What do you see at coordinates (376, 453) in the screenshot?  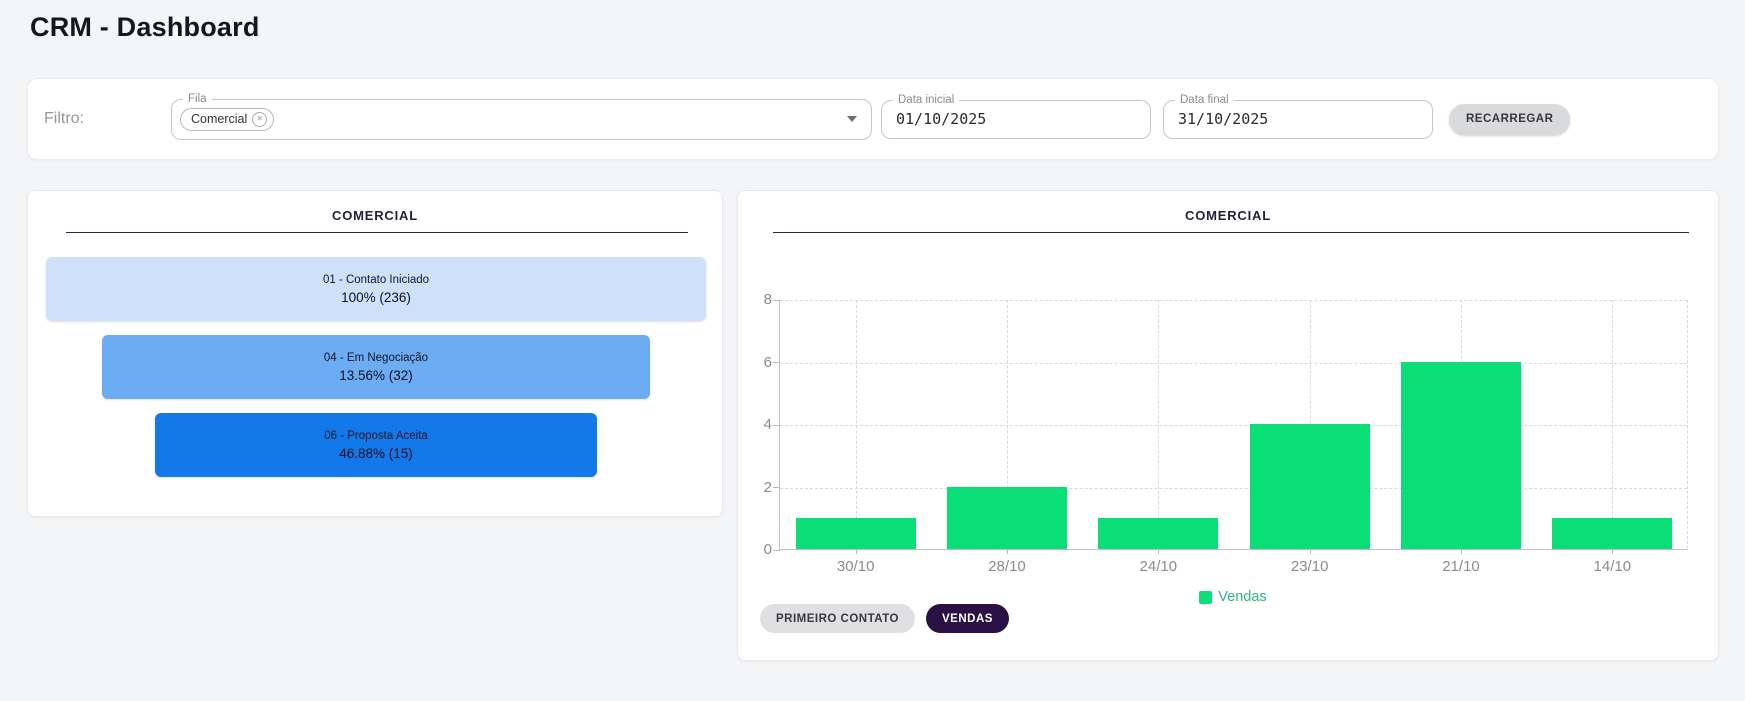 I see `funnel-stage-value: 46.88% (15)` at bounding box center [376, 453].